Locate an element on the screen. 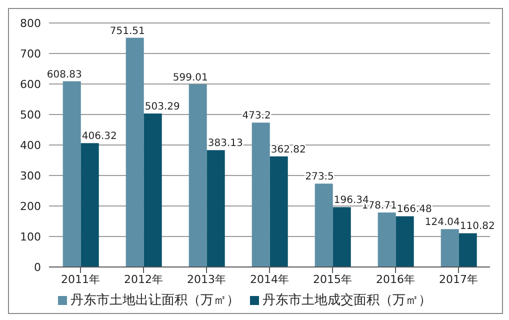  x-tick-label: 2011年 is located at coordinates (80, 279).